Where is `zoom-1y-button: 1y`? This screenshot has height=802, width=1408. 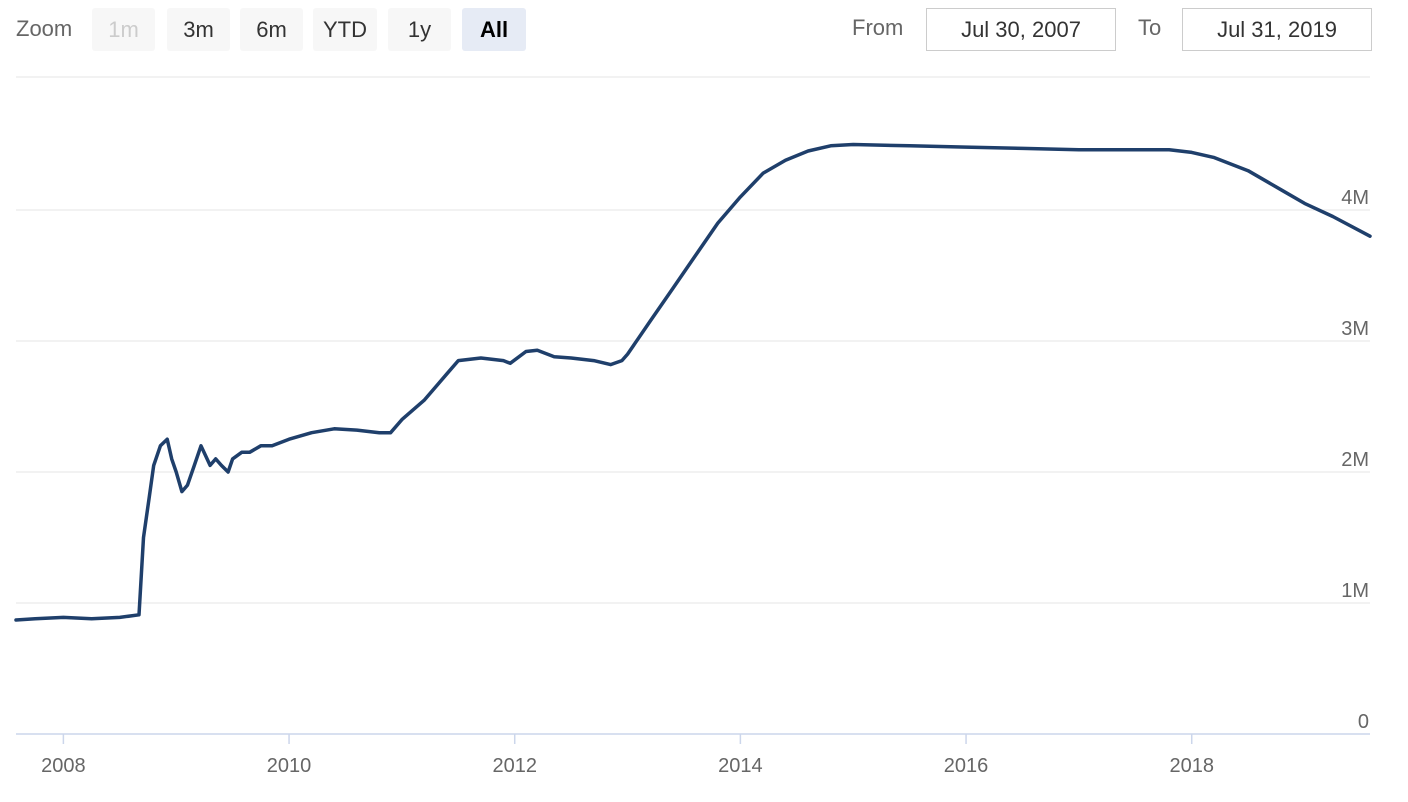
zoom-1y-button: 1y is located at coordinates (419, 29).